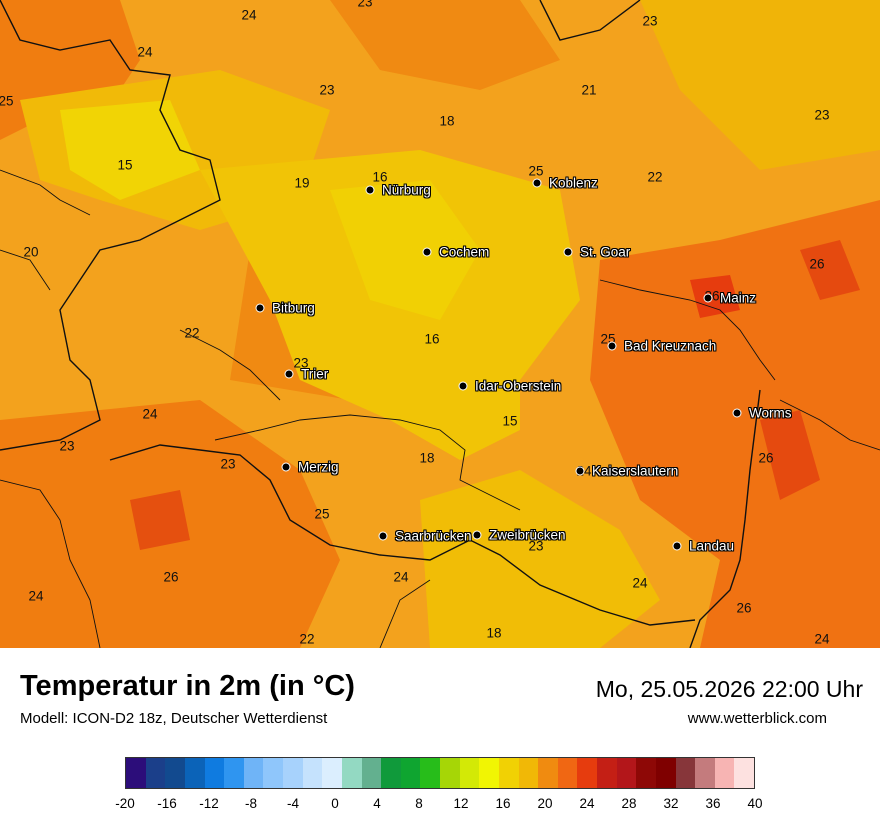 The height and width of the screenshot is (830, 880). What do you see at coordinates (125, 803) in the screenshot?
I see `color-scale-tick: -20` at bounding box center [125, 803].